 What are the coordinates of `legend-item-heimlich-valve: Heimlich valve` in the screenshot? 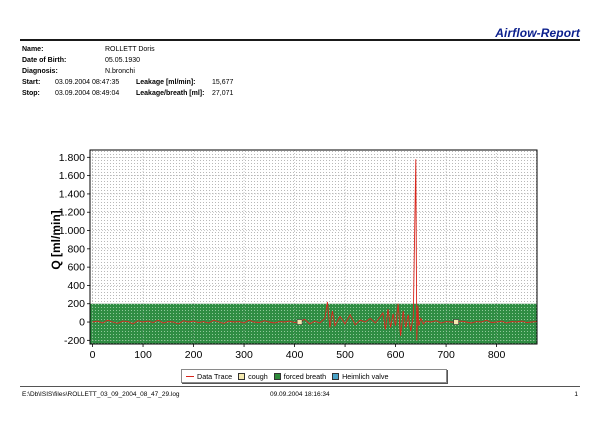 It's located at (360, 376).